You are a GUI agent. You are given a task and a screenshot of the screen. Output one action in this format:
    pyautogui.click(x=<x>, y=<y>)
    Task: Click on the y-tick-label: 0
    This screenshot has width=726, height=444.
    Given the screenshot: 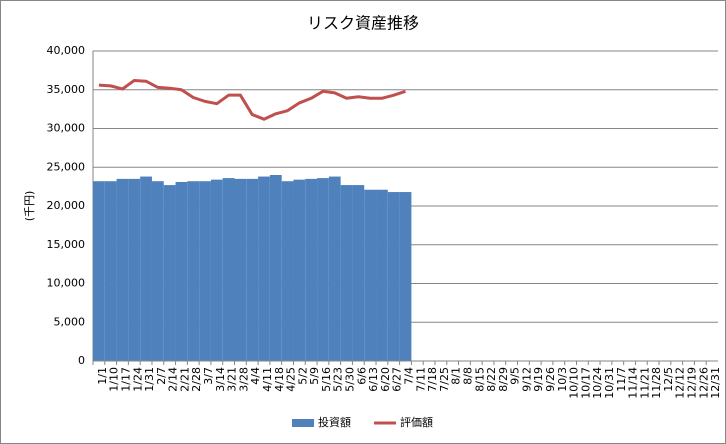 What is the action you would take?
    pyautogui.click(x=81, y=360)
    